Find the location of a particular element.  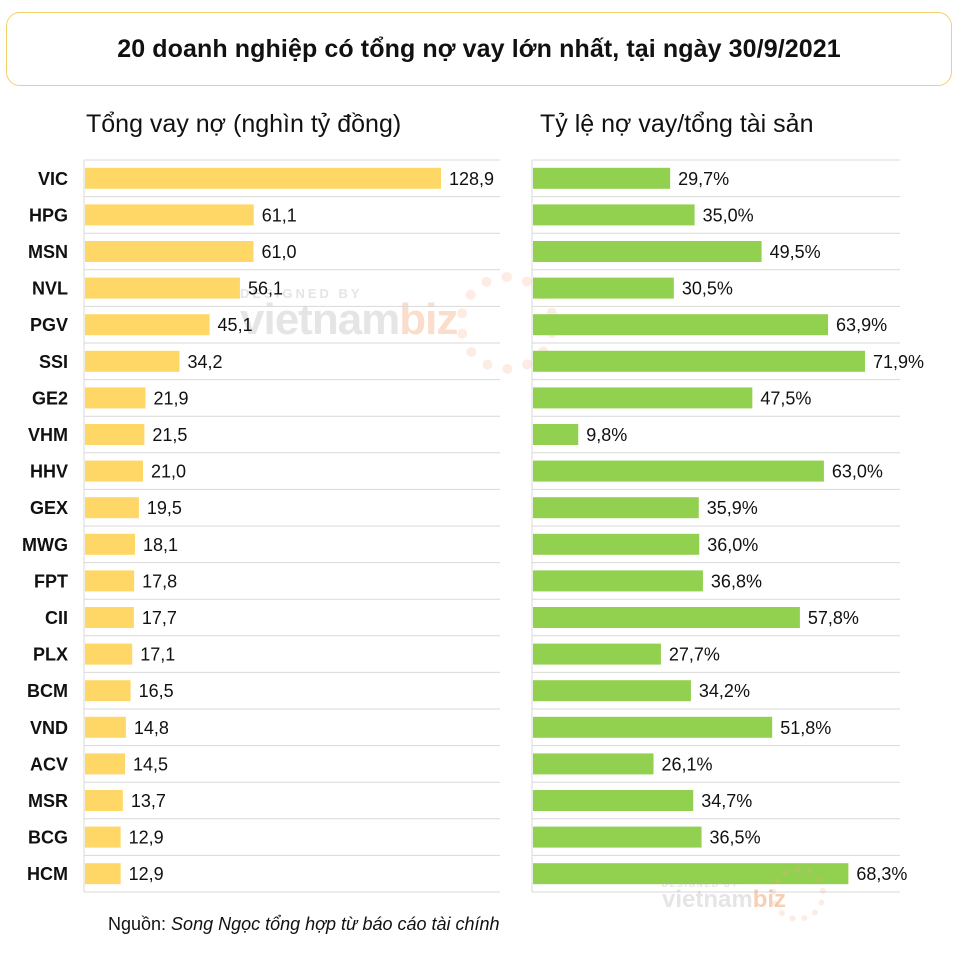

right-value-label: 30,5% is located at coordinates (707, 289).